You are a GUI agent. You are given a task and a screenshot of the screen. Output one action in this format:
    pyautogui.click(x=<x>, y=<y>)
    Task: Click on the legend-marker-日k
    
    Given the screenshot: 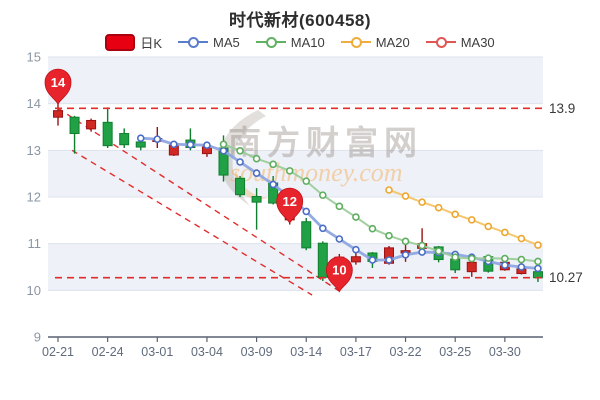 What is the action you would take?
    pyautogui.click(x=120, y=42)
    